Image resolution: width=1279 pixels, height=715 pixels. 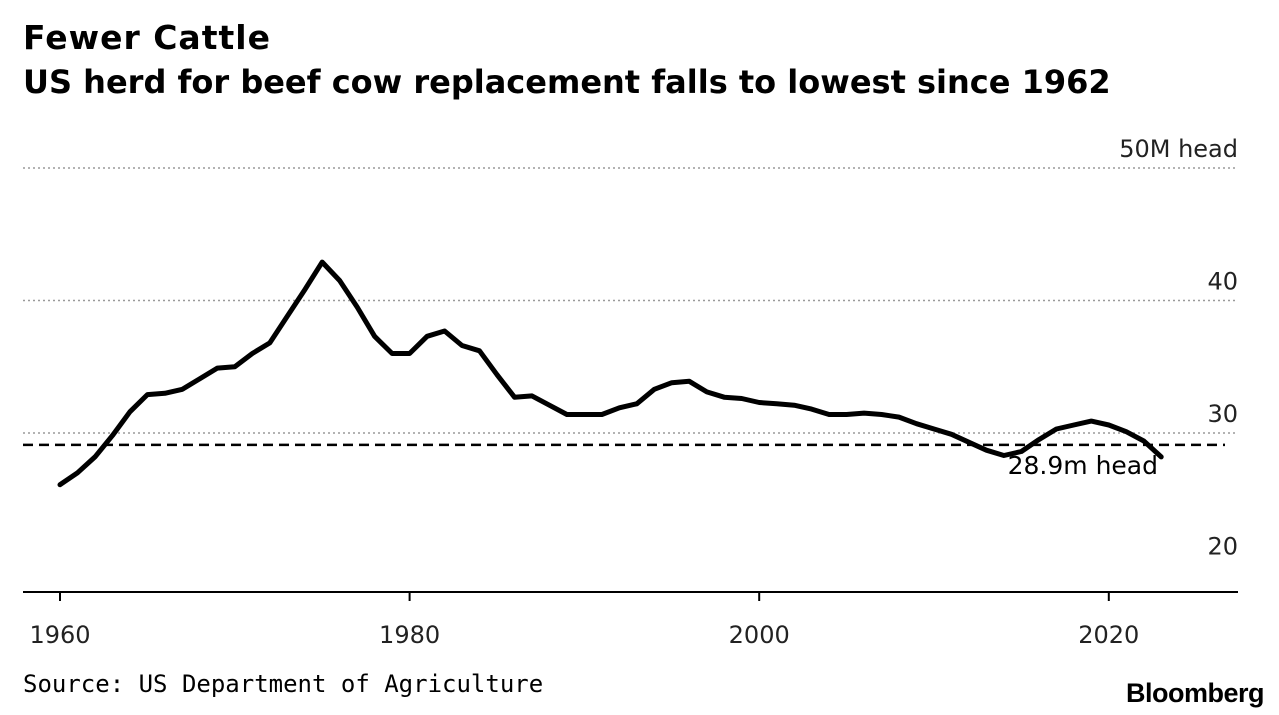 What do you see at coordinates (147, 37) in the screenshot?
I see `chart-title: Fewer Cattle` at bounding box center [147, 37].